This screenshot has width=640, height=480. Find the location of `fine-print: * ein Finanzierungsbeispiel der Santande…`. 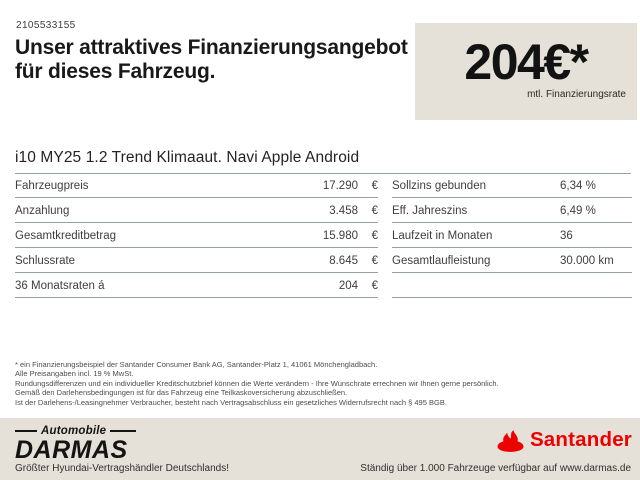

fine-print: * ein Finanzierungsbeispiel der Santande… is located at coordinates (320, 383).